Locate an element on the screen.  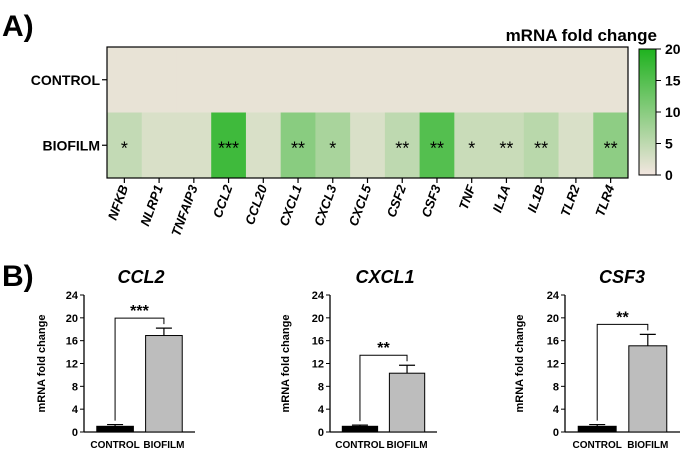
significance-mark: *** is located at coordinates (139, 311).